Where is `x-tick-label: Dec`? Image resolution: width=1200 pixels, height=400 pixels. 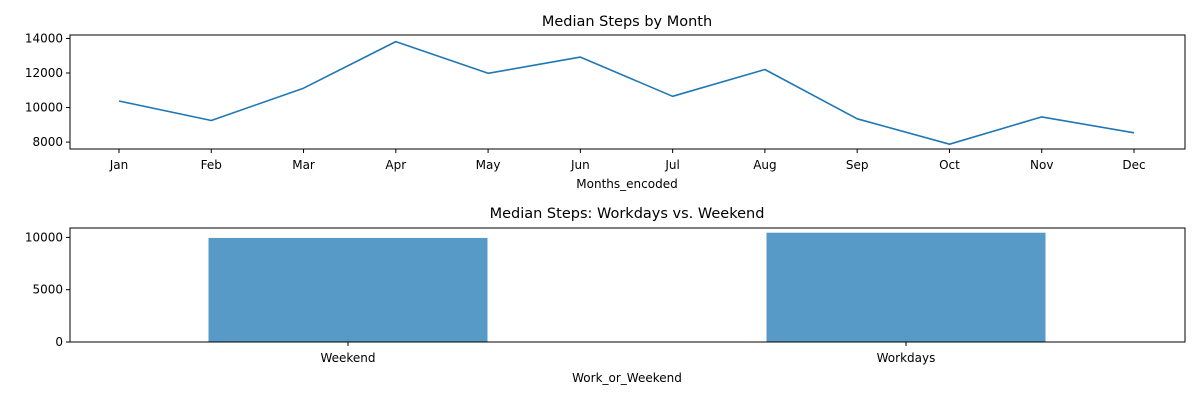 x-tick-label: Dec is located at coordinates (1133, 165).